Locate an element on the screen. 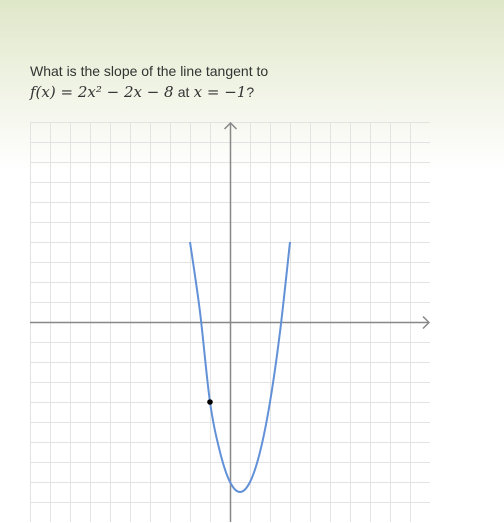 The width and height of the screenshot is (504, 523). tangent-point is located at coordinates (210, 402).